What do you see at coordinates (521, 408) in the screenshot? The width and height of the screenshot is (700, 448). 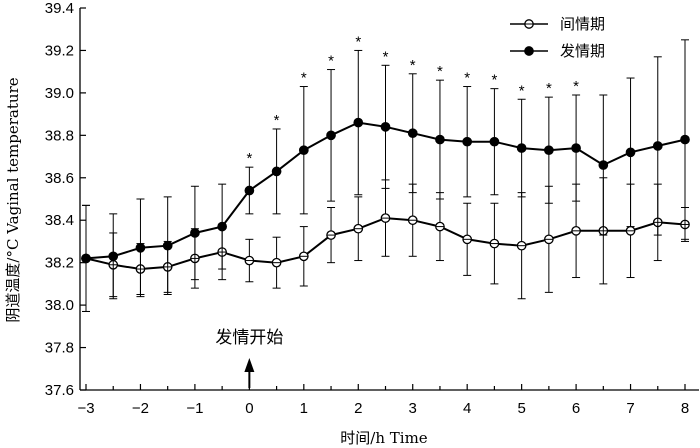 I see `x-tick-label: 5` at bounding box center [521, 408].